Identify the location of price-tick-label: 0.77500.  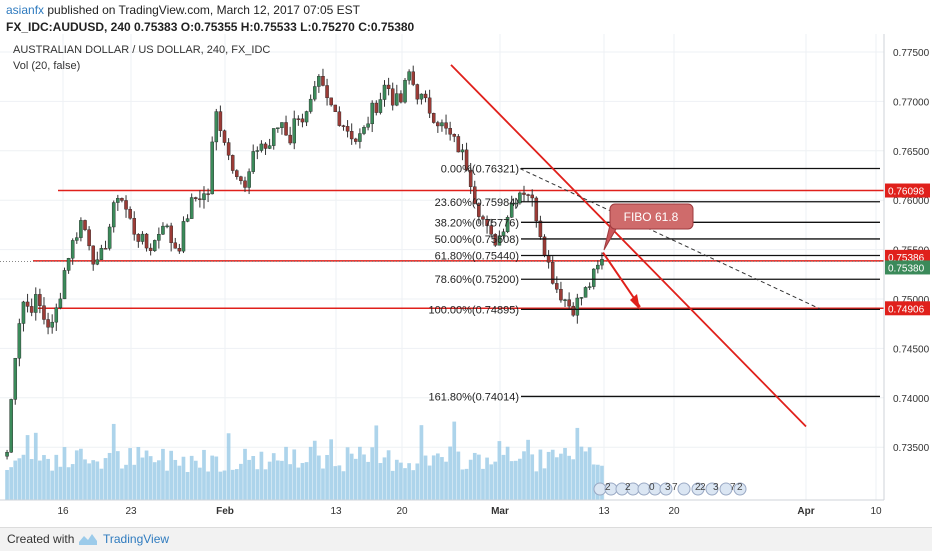
(911, 53).